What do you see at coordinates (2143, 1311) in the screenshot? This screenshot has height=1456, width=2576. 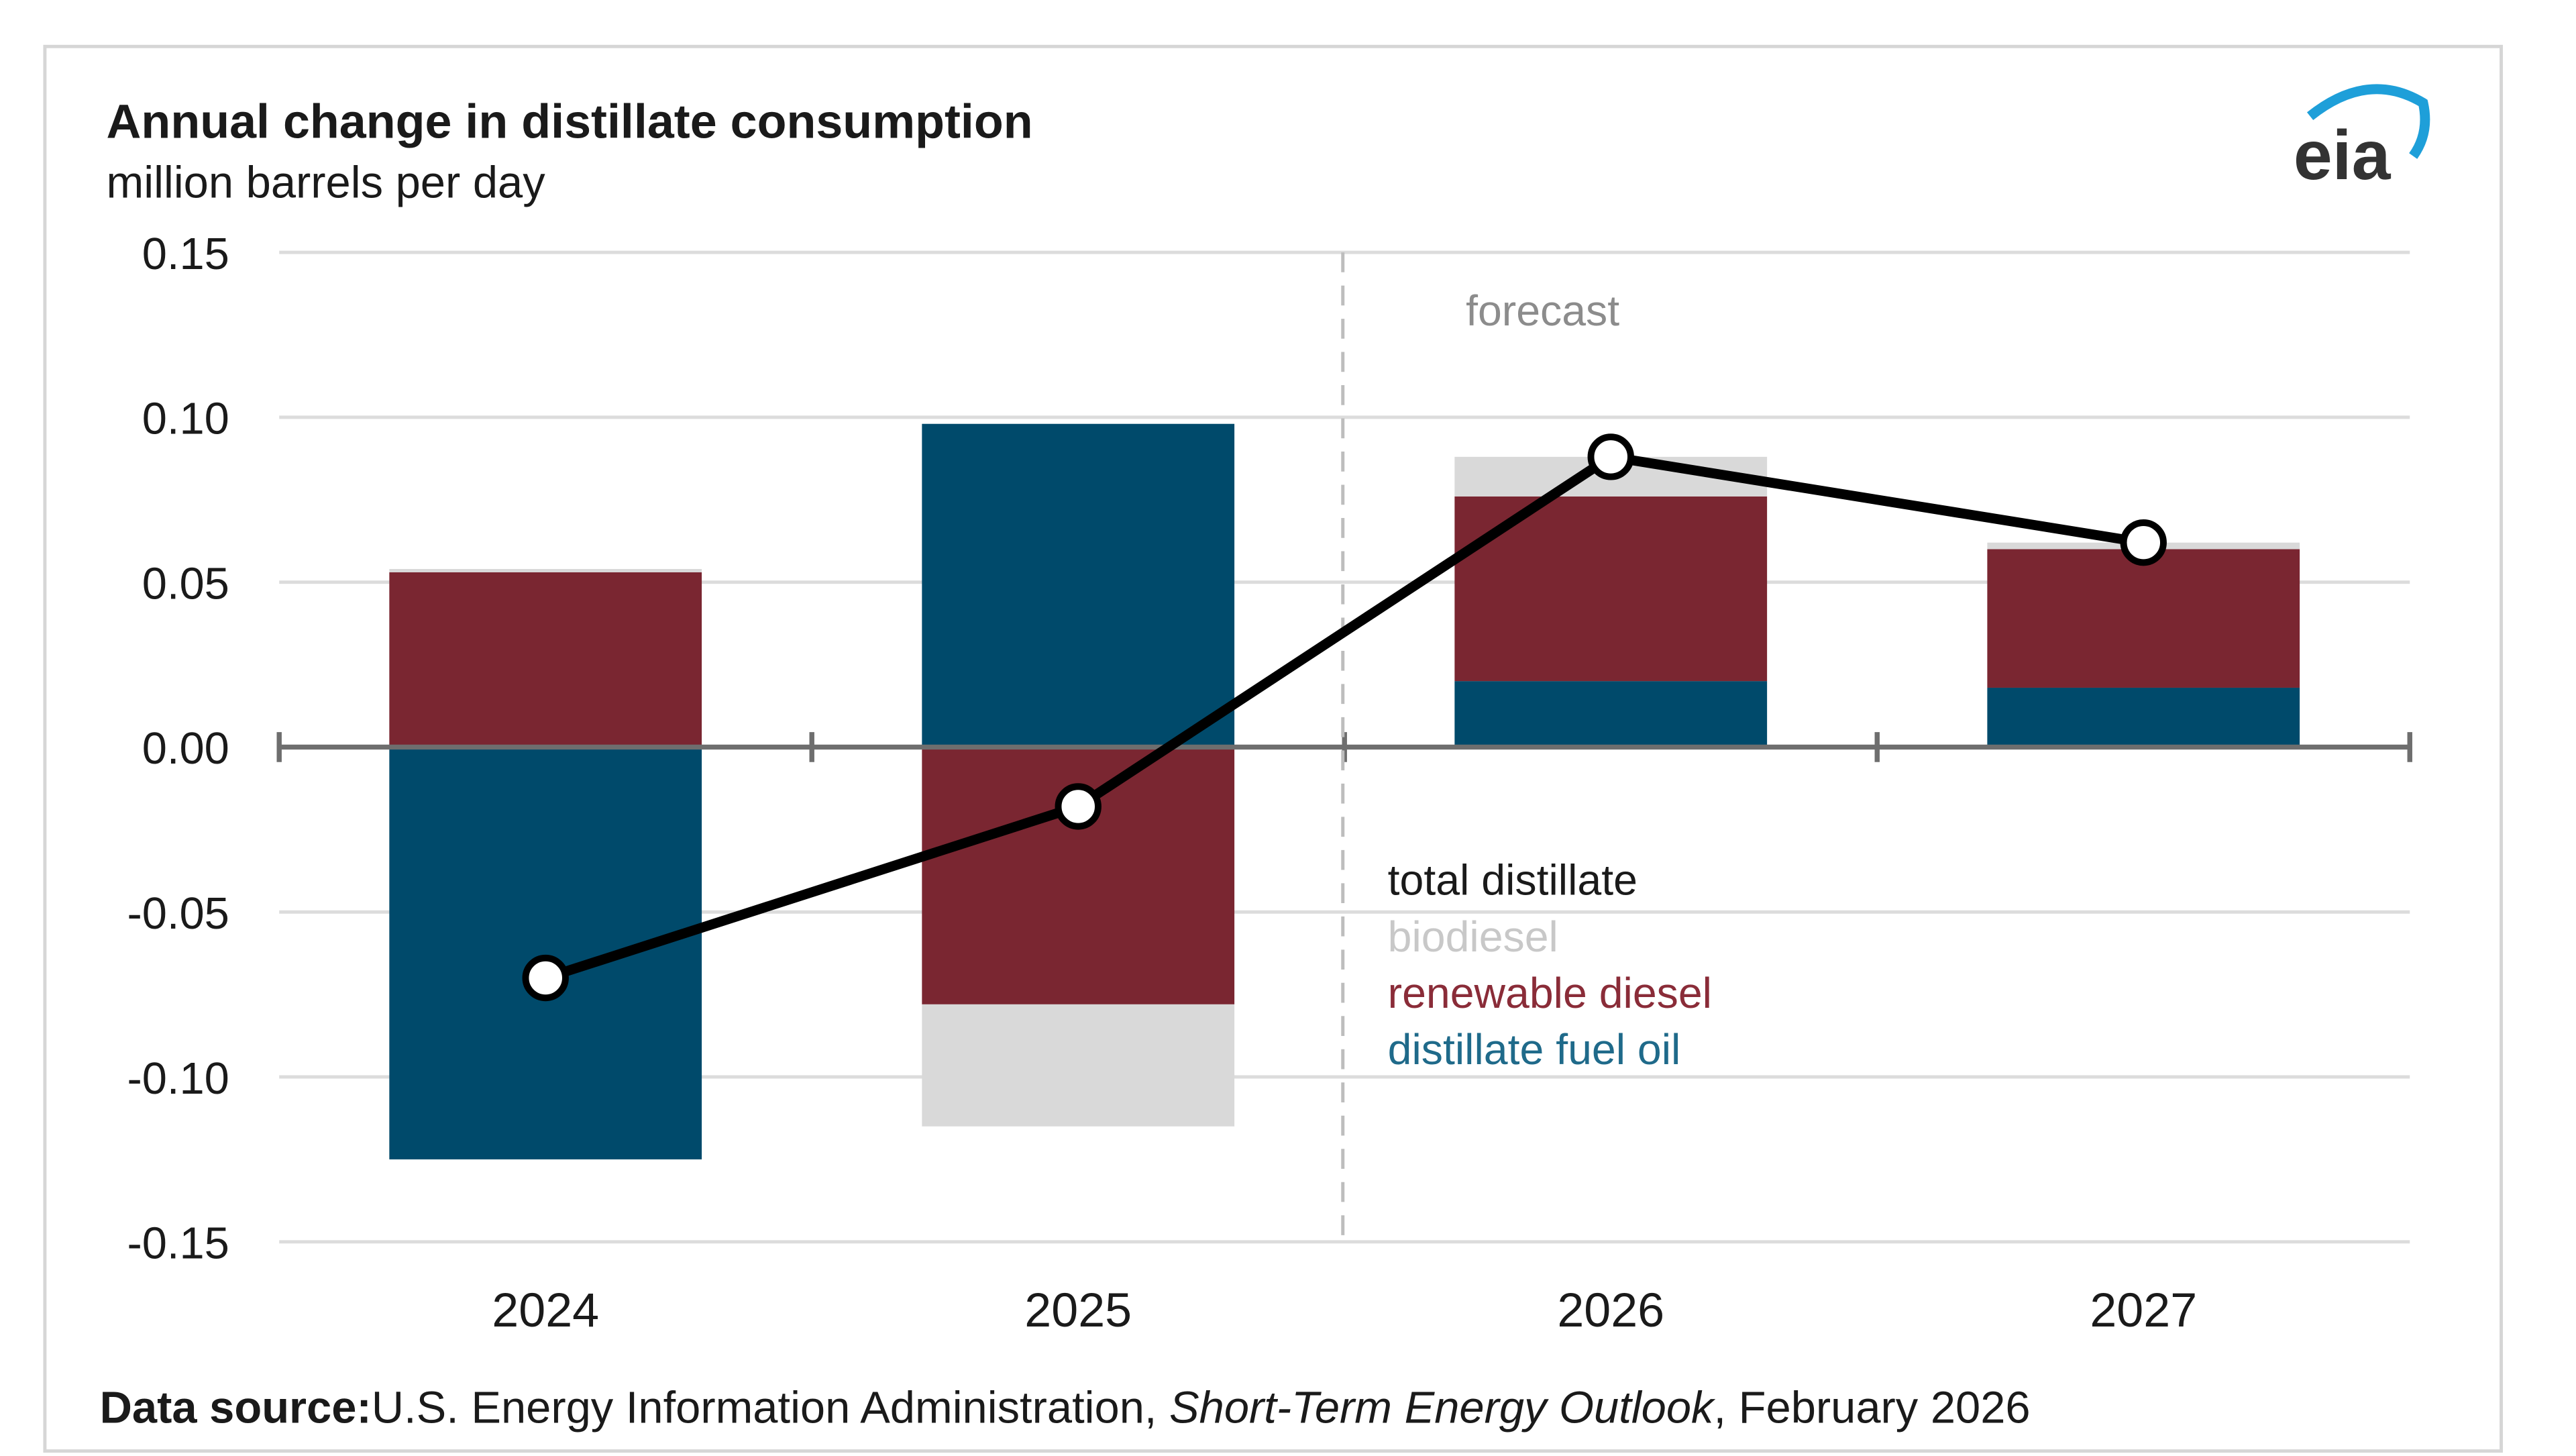 I see `x-tick-label: 2027` at bounding box center [2143, 1311].